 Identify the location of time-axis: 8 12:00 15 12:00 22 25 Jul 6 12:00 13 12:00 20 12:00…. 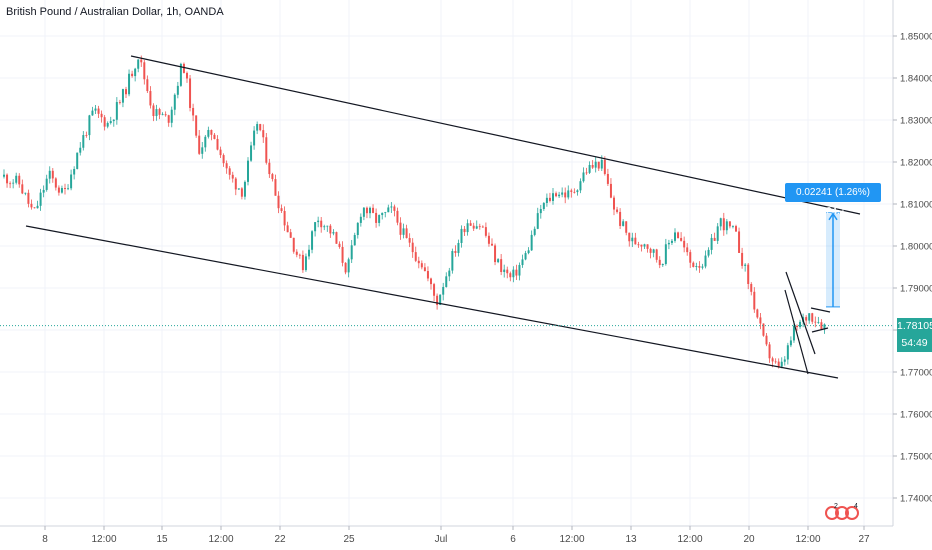
(456, 535).